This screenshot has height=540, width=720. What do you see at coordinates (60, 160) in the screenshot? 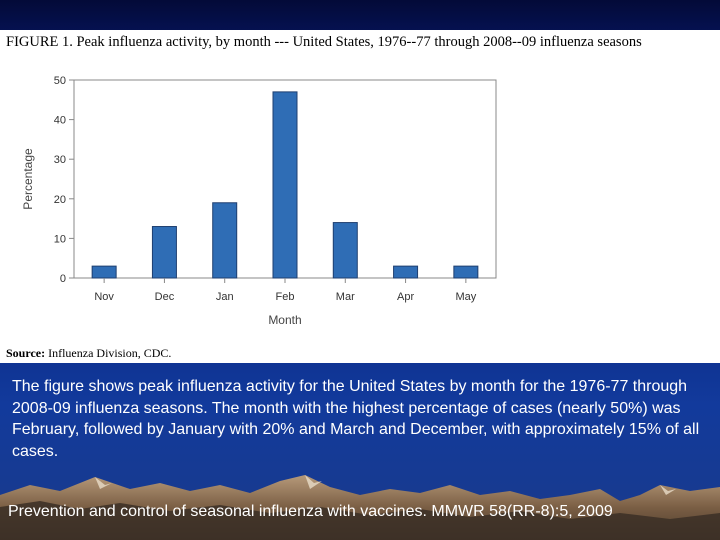
I see `y-tick-label: 30` at bounding box center [60, 160].